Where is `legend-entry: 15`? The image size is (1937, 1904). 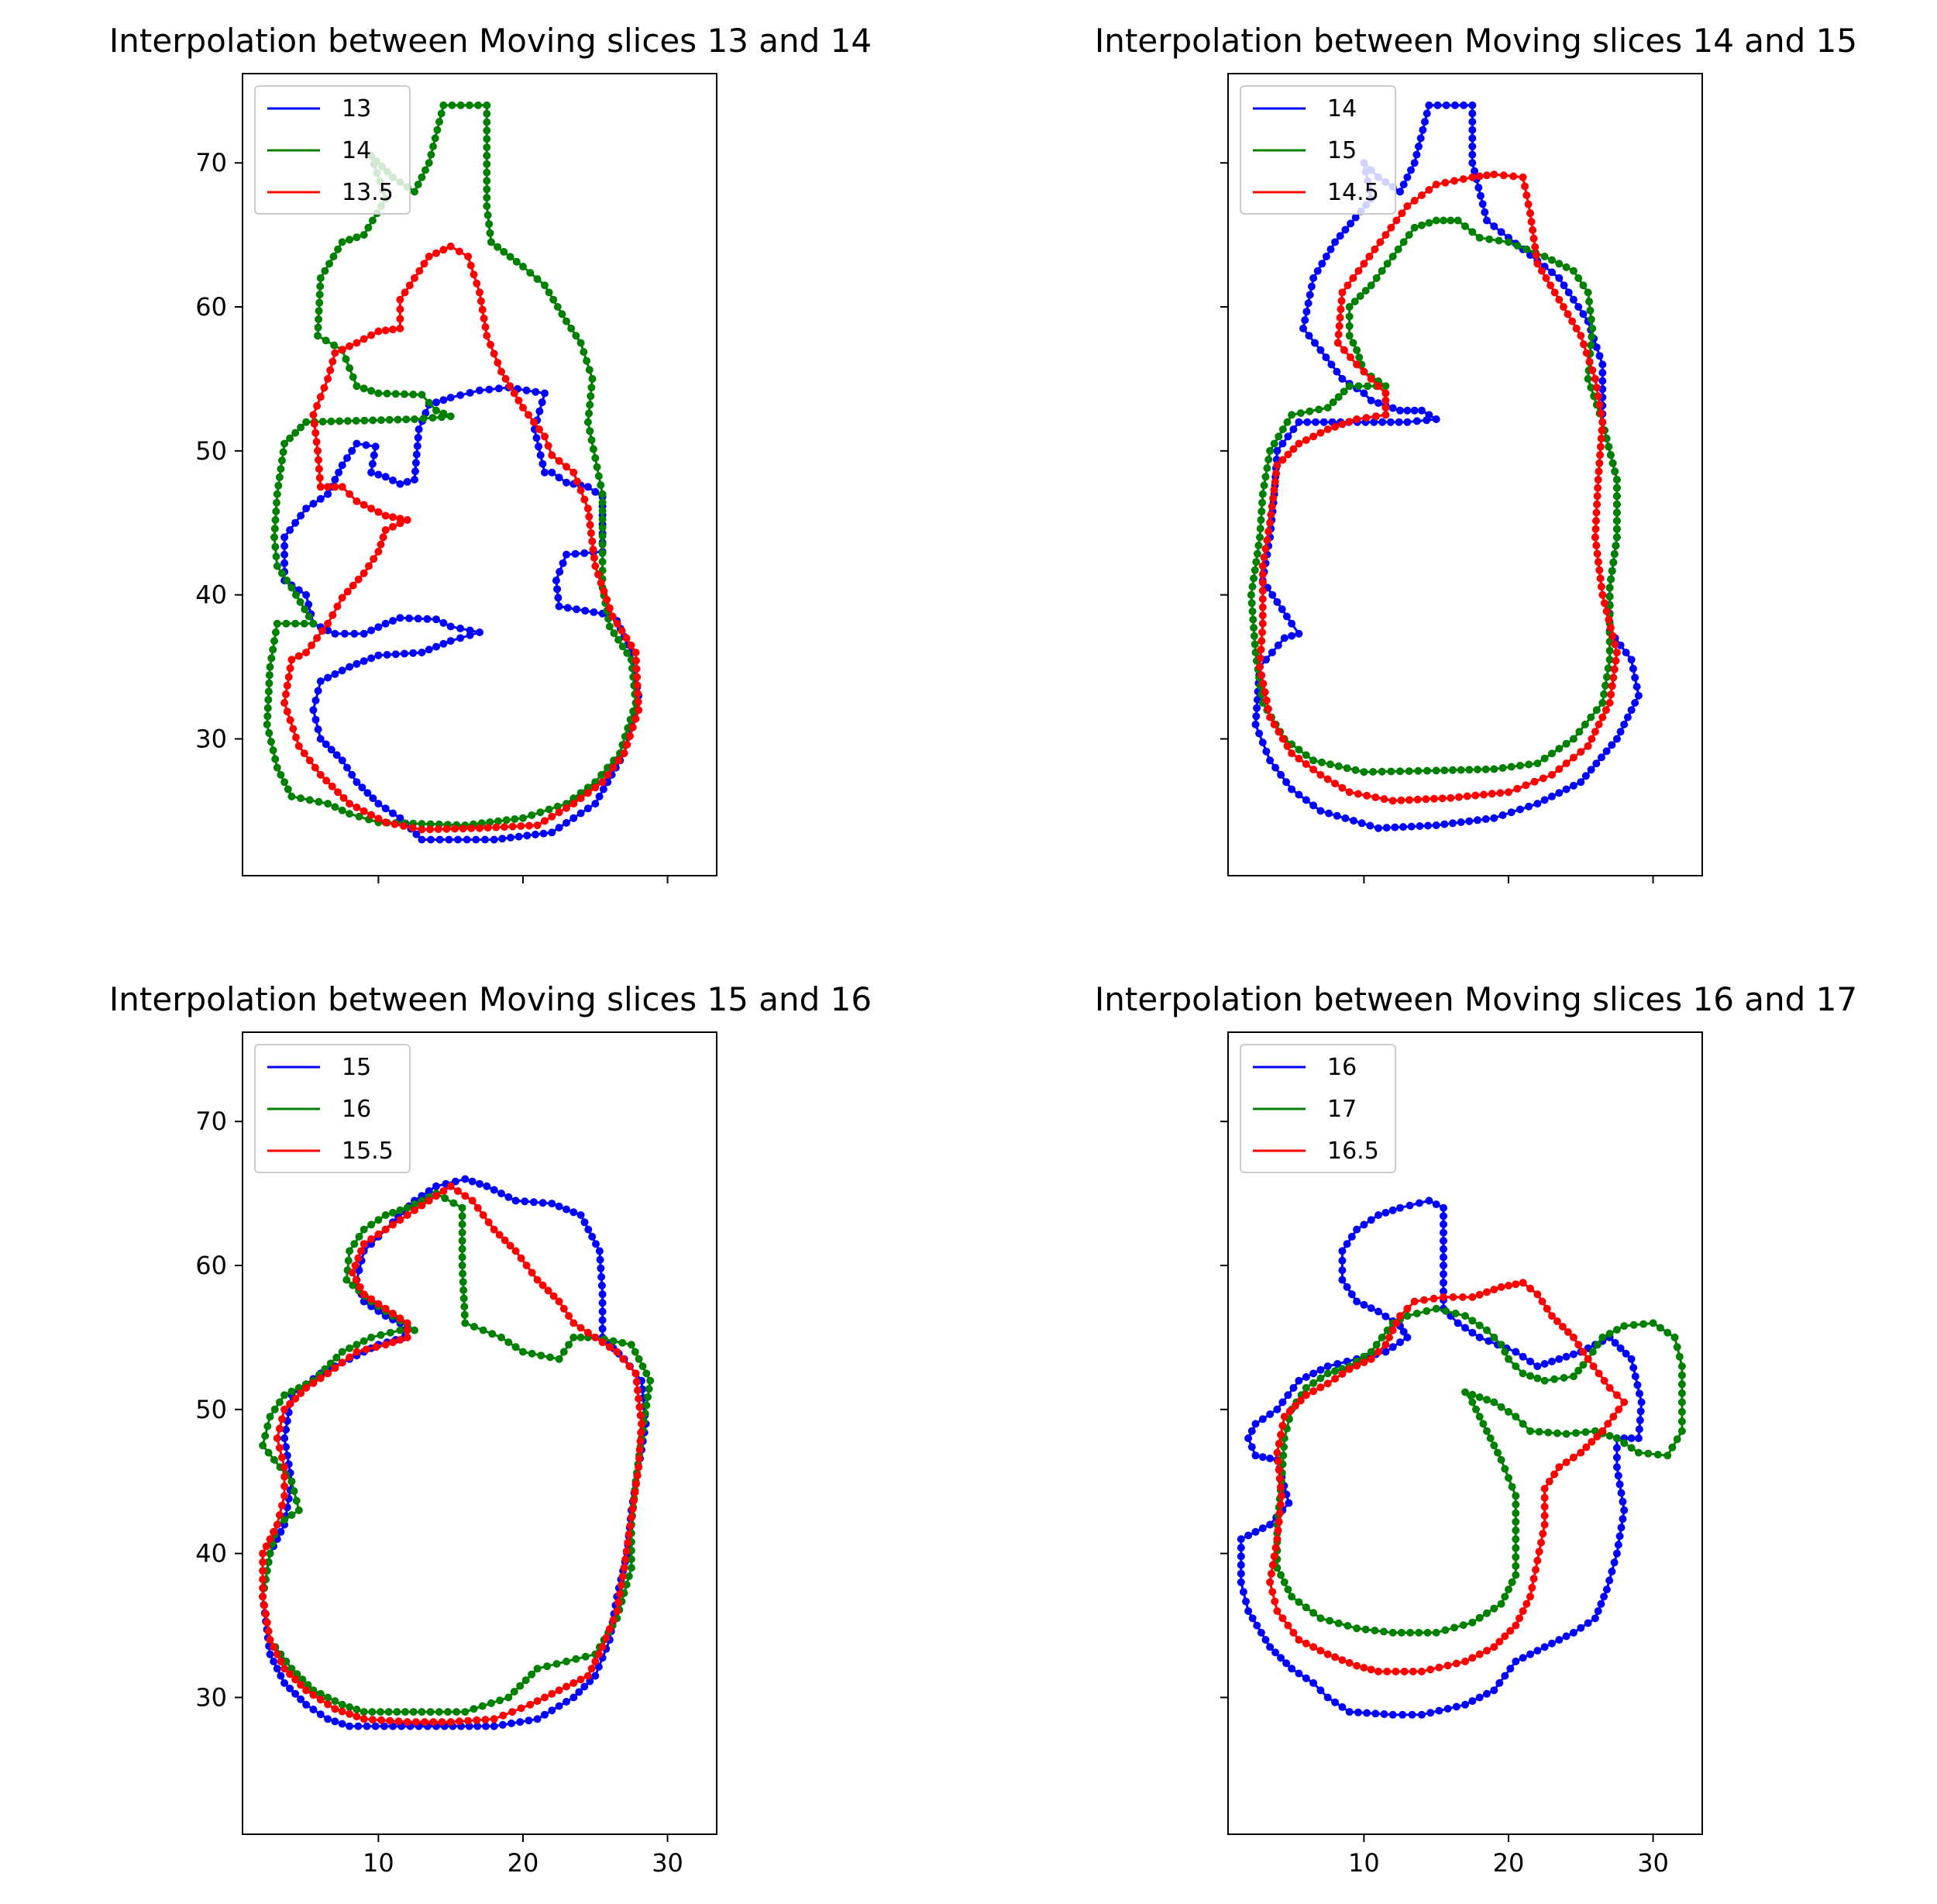
legend-entry: 15 is located at coordinates (319, 1067).